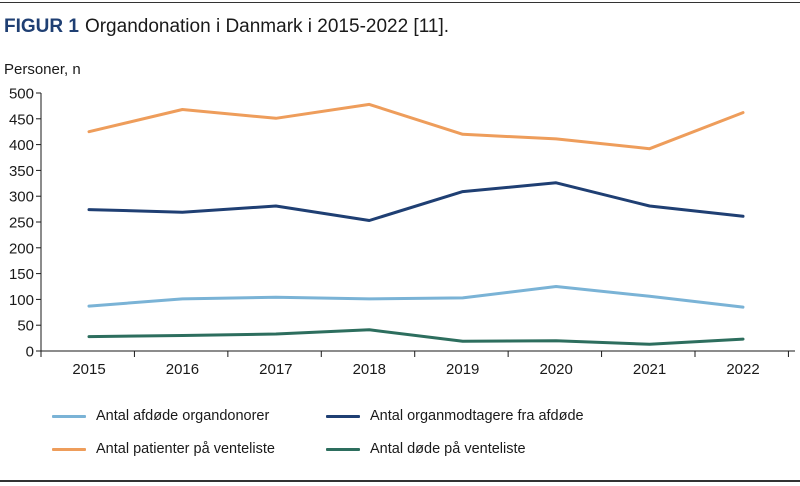 The width and height of the screenshot is (800, 486). What do you see at coordinates (400, 2) in the screenshot?
I see `top-rule` at bounding box center [400, 2].